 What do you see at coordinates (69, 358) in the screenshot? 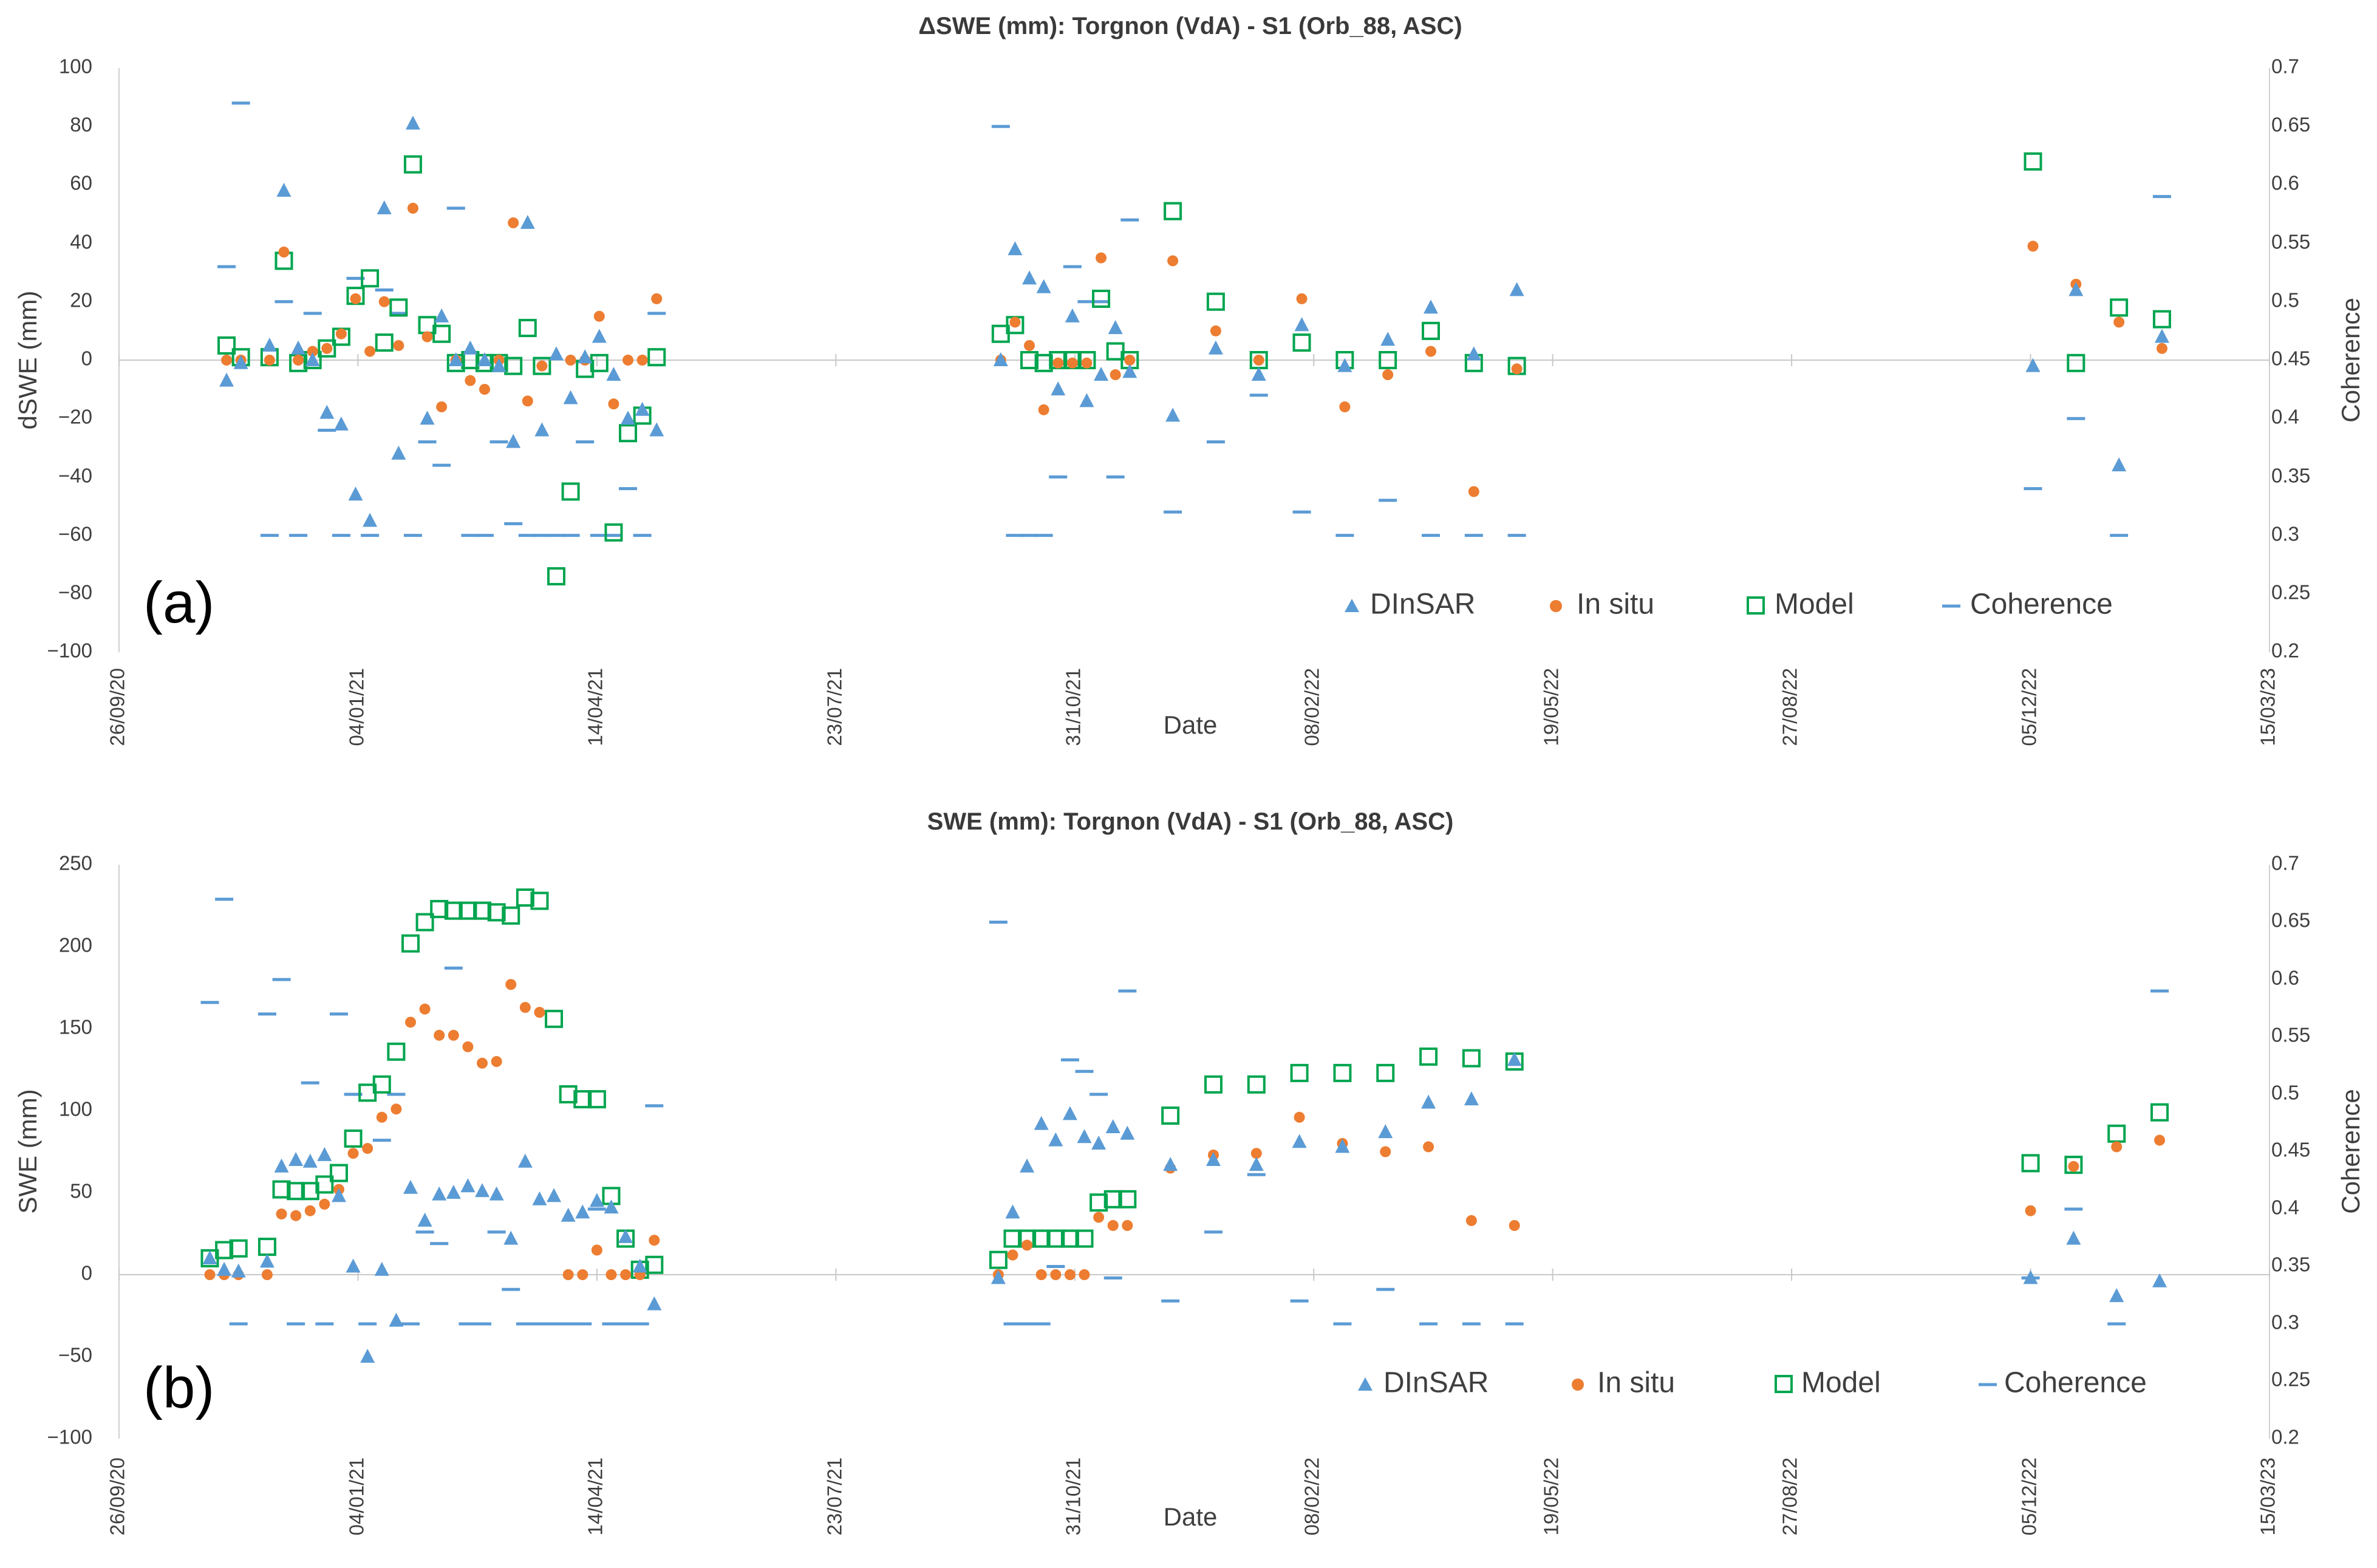
I see `chart-a-y-ticks: 100 80 60 40 20 0 −20 −40 −60 −80 −100` at bounding box center [69, 358].